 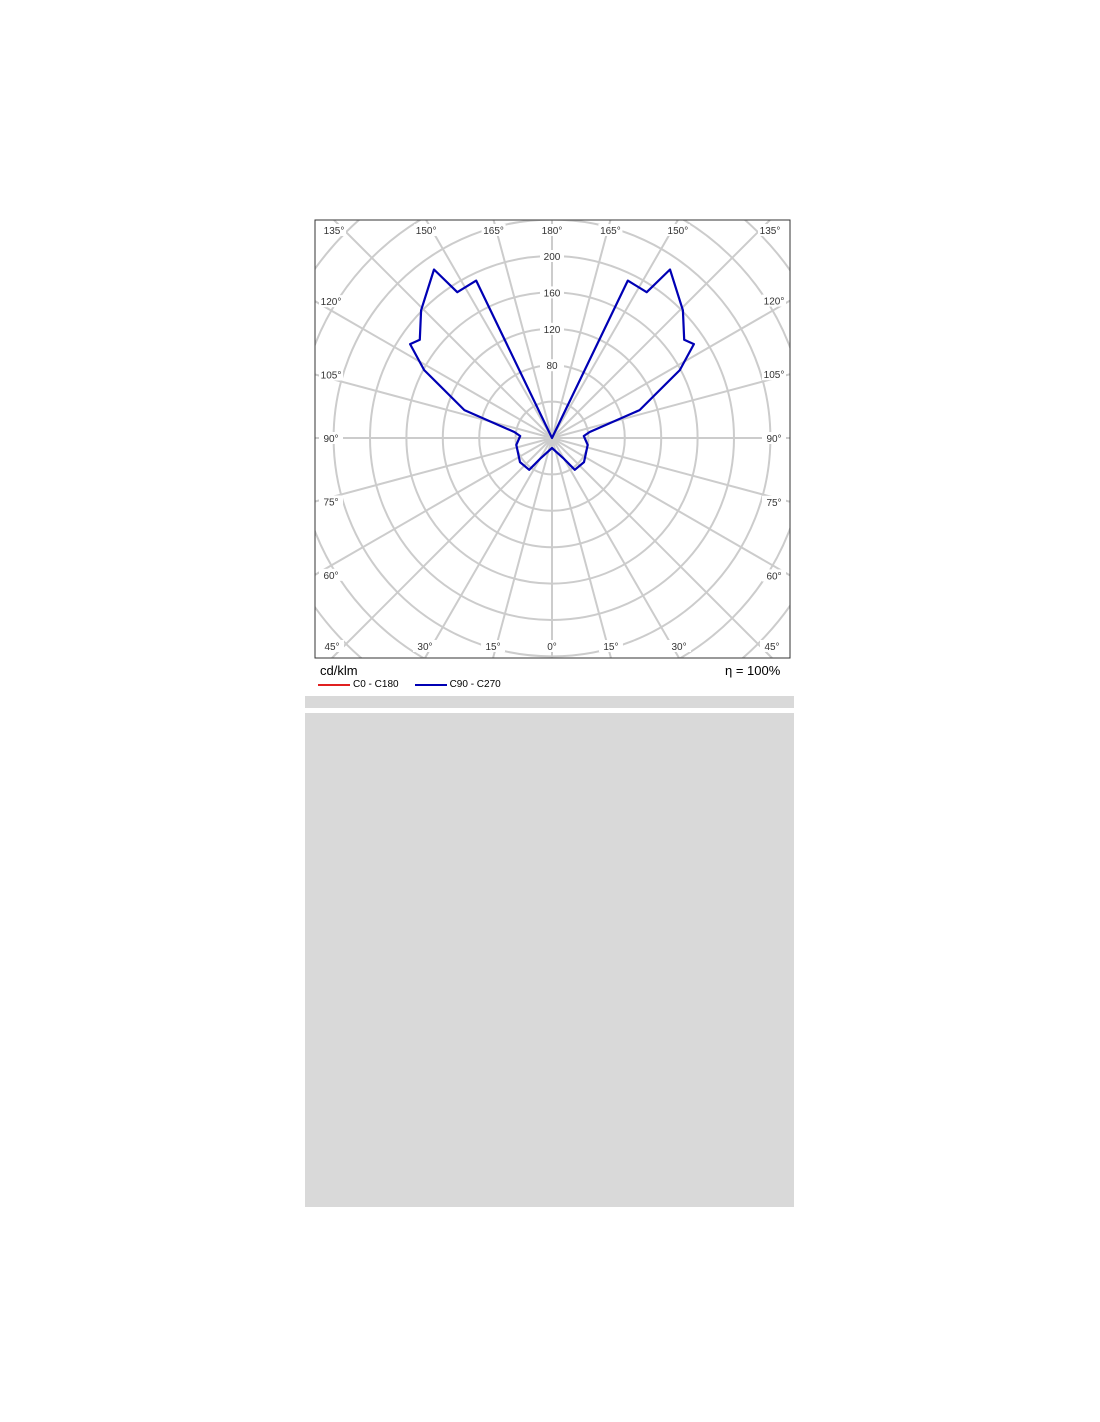 What do you see at coordinates (409, 684) in the screenshot?
I see `legend: C0 - C180 C90 - C270` at bounding box center [409, 684].